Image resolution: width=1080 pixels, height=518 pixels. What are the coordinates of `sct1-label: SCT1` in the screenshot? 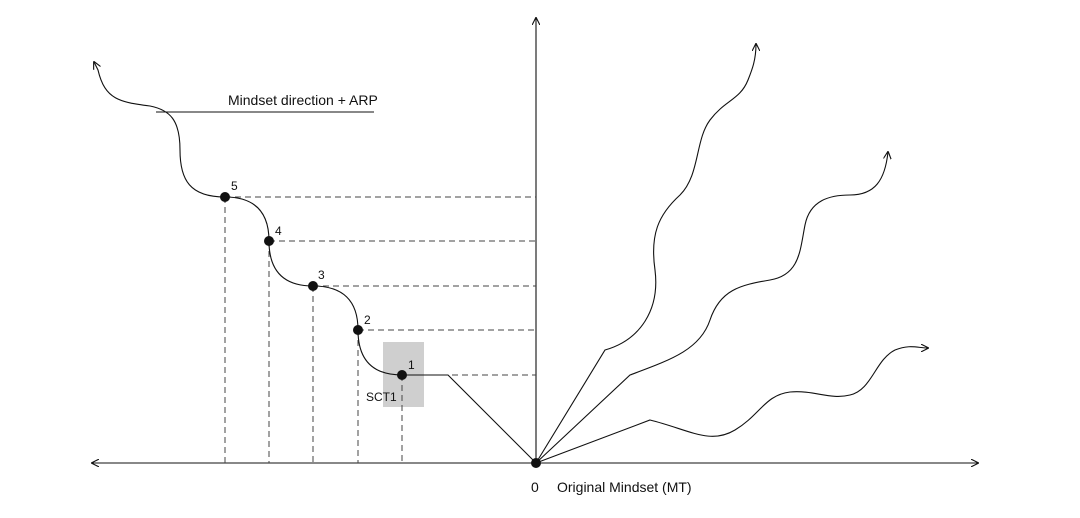 It's located at (381, 397).